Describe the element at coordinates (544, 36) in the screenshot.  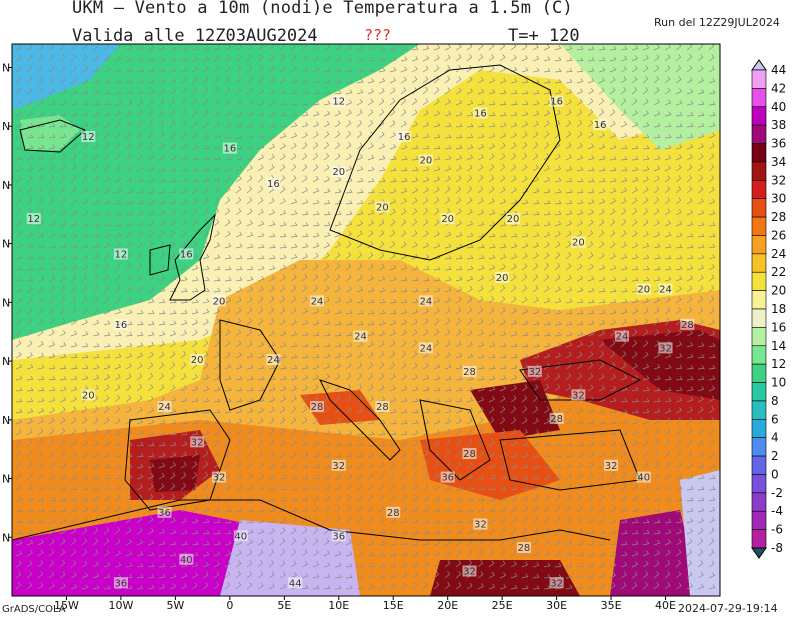
I see `forecast-step: T=+ 120` at that location.